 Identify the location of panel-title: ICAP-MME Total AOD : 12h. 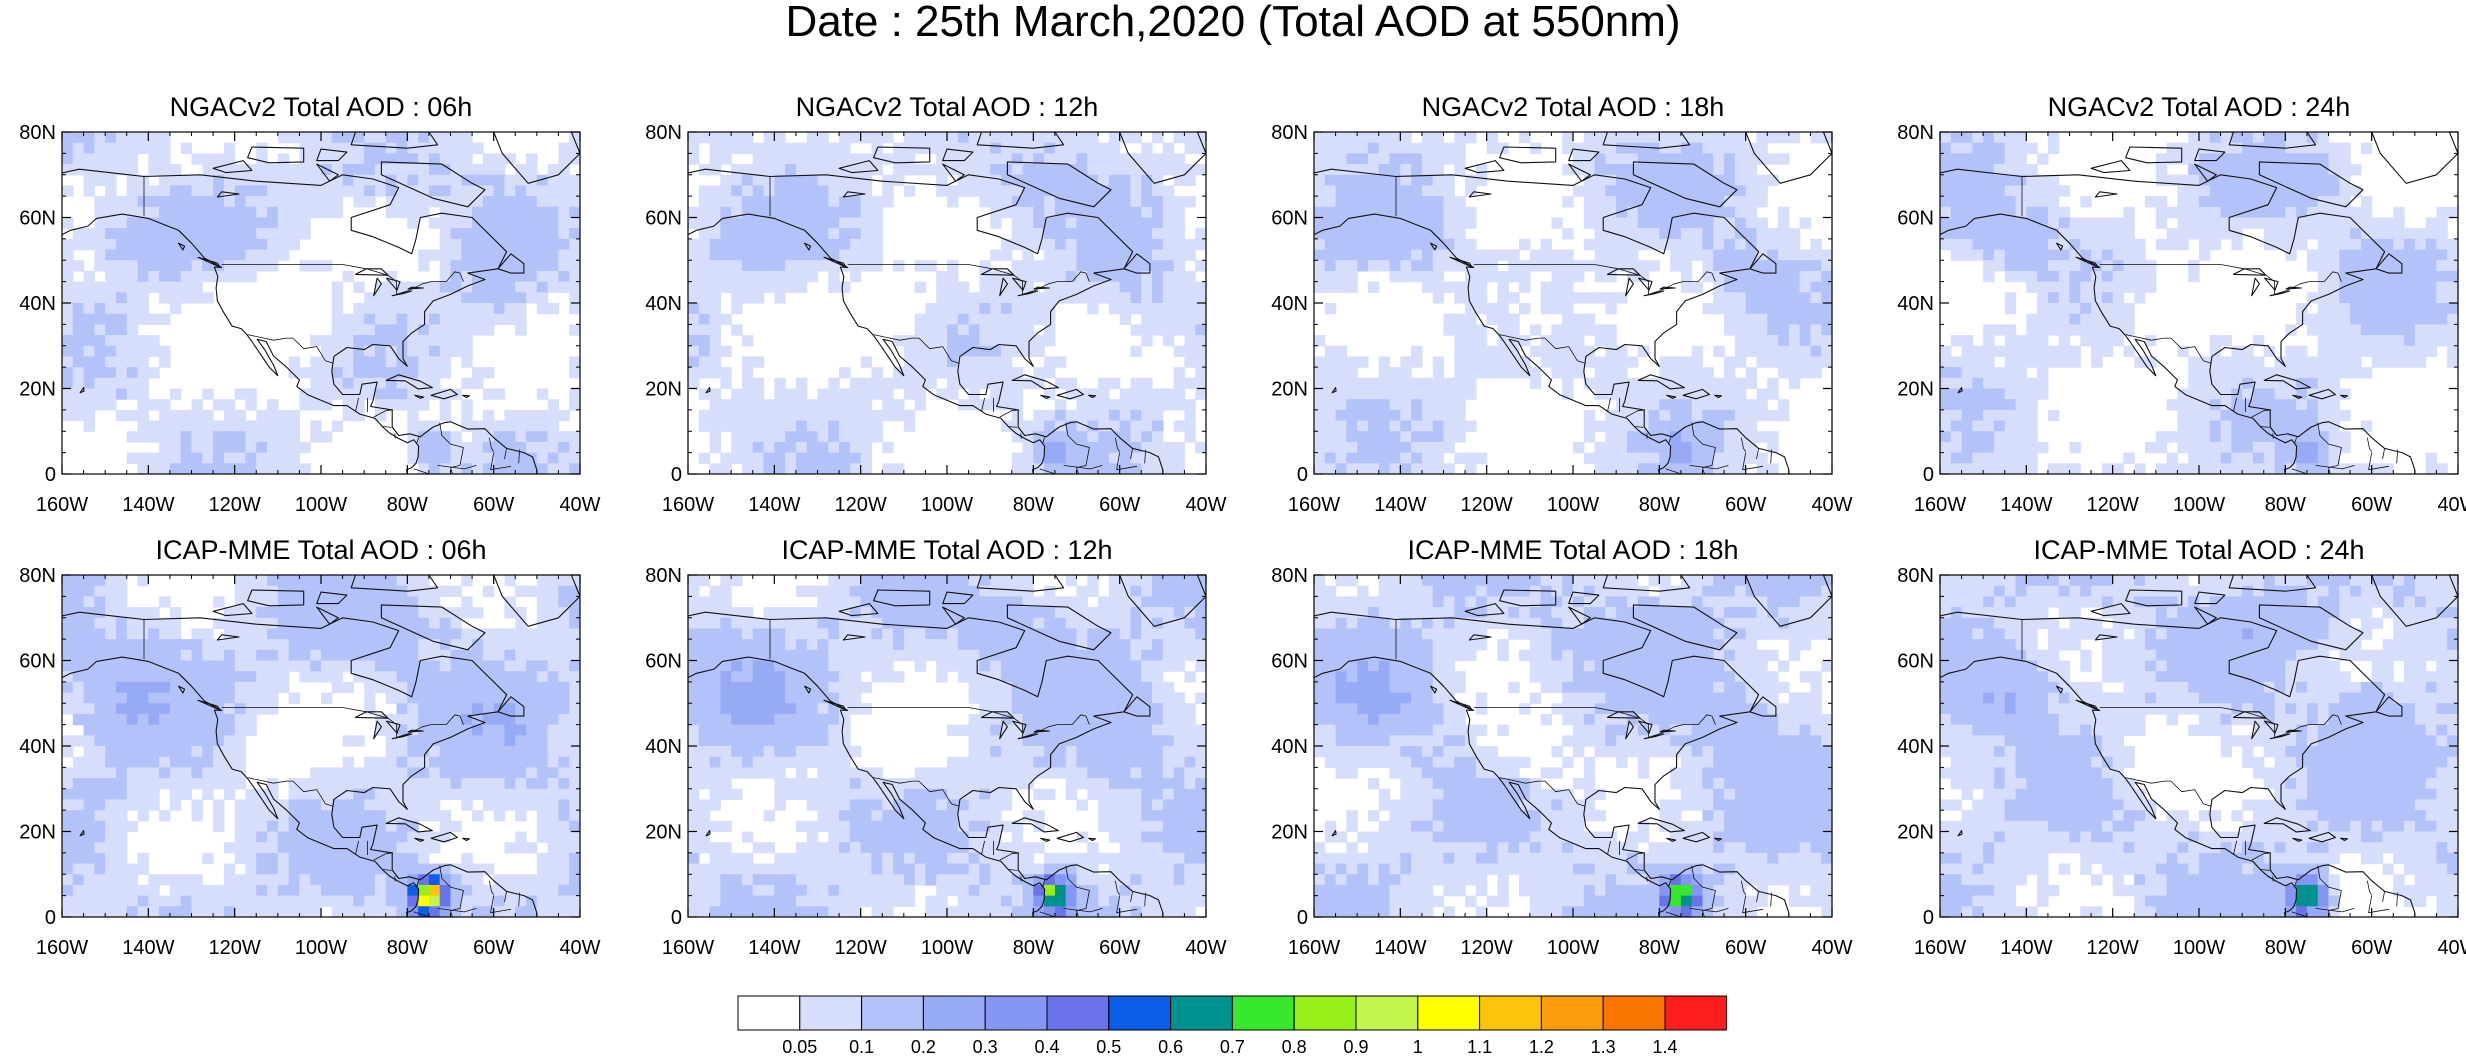
(947, 550).